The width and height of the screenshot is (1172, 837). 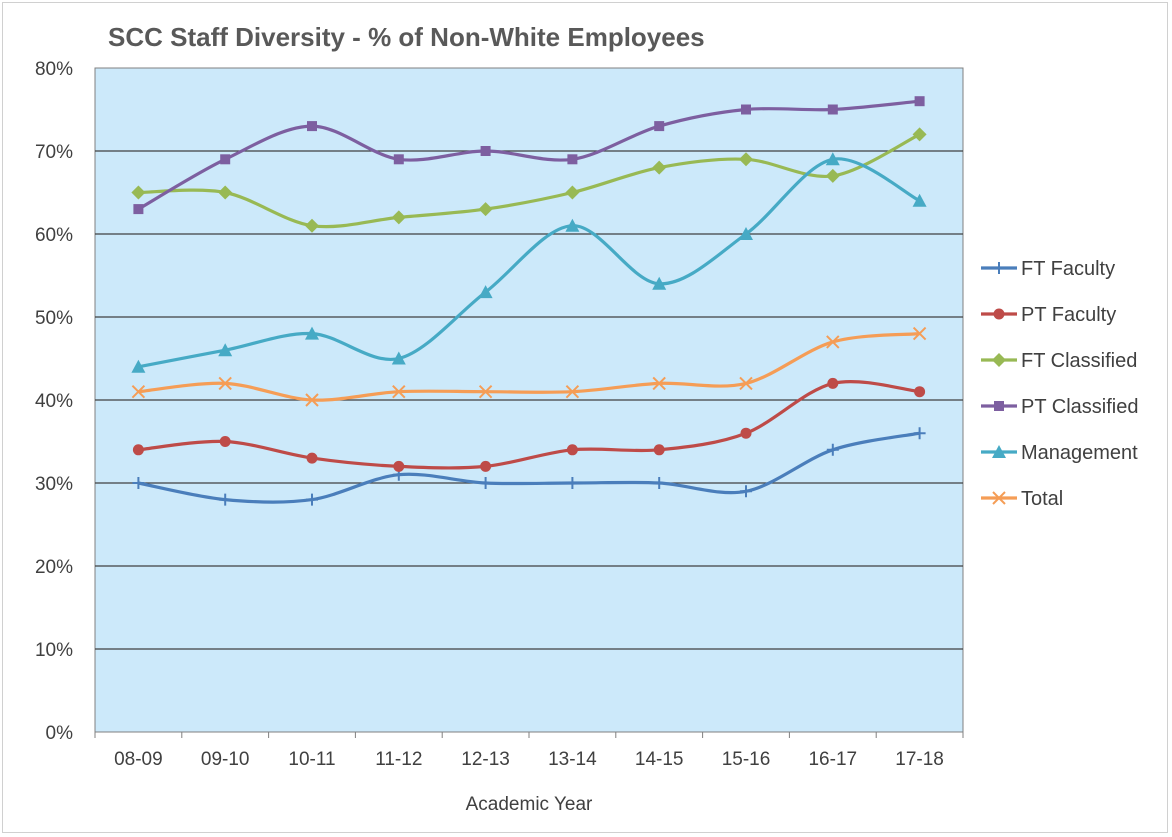 What do you see at coordinates (54, 235) in the screenshot?
I see `y-tick-label: 60%` at bounding box center [54, 235].